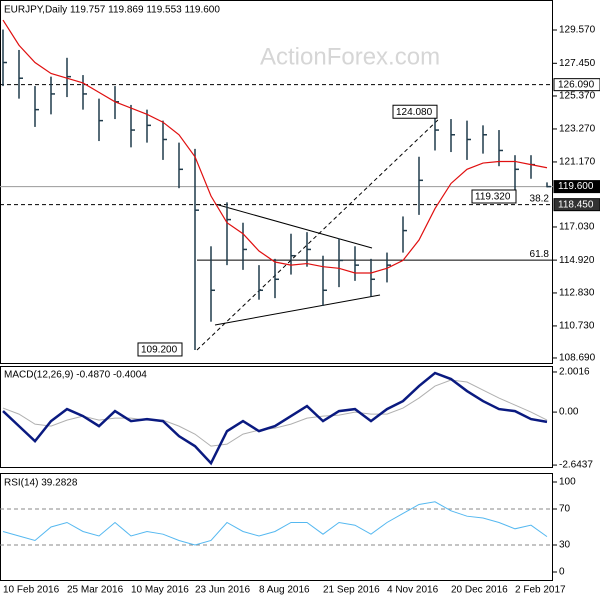  I want to click on watermark: ActionForex.com, so click(350, 56).